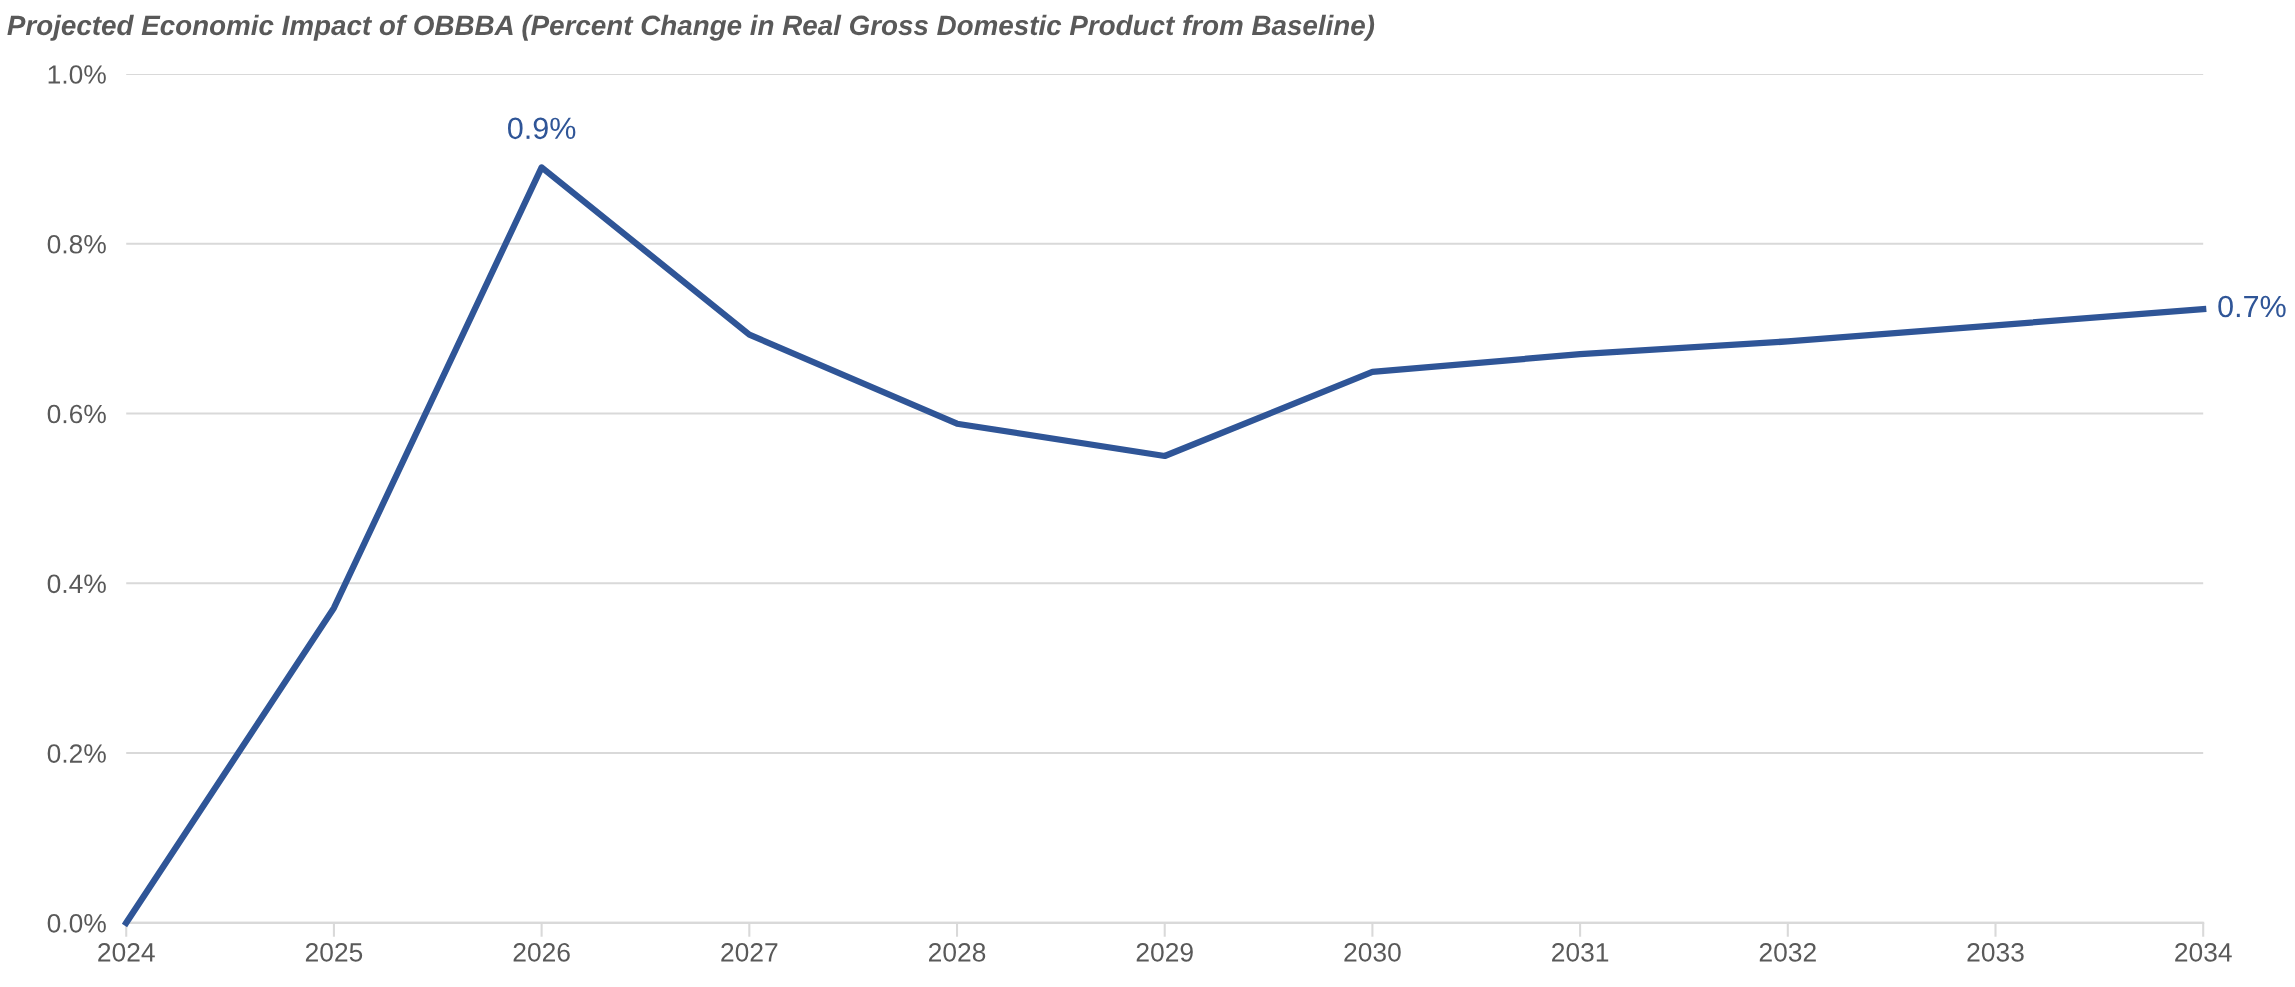 Image resolution: width=2295 pixels, height=987 pixels. I want to click on x-tick-label: 2032, so click(1787, 952).